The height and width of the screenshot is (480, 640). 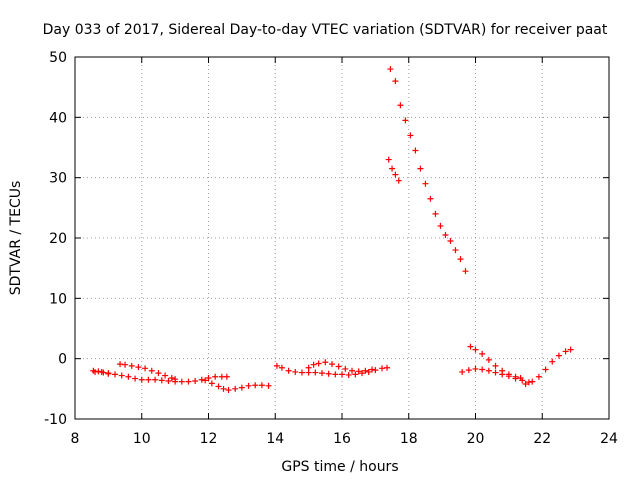 What do you see at coordinates (342, 439) in the screenshot?
I see `x-tick-label: 16` at bounding box center [342, 439].